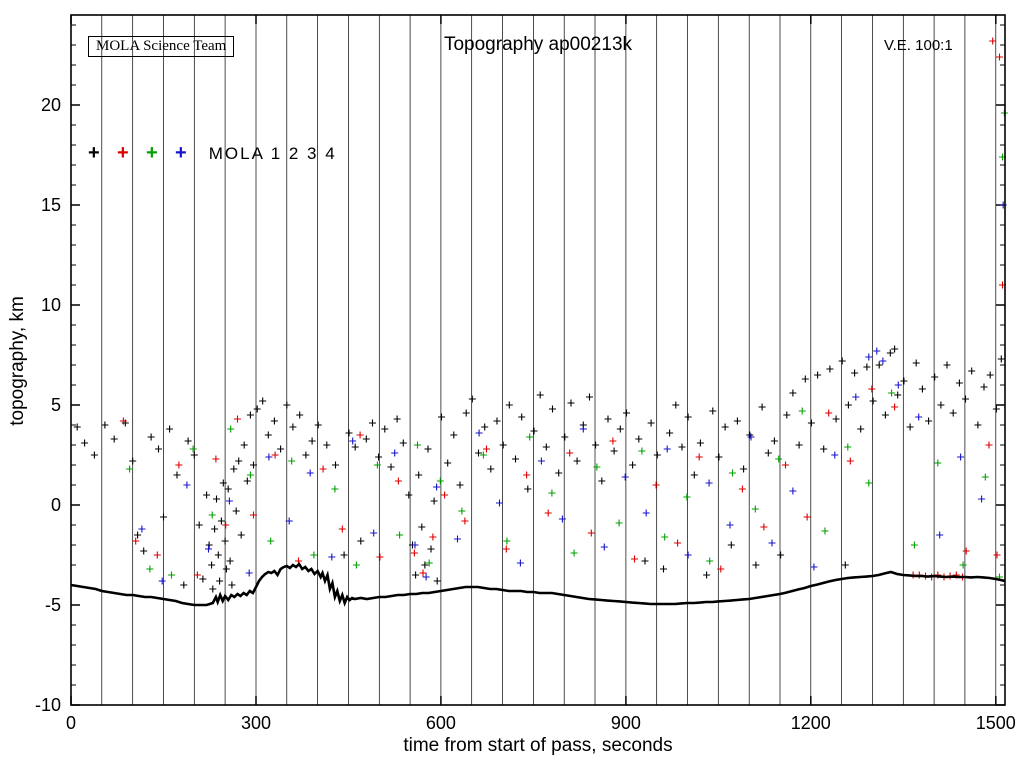 The height and width of the screenshot is (768, 1024). Describe the element at coordinates (441, 723) in the screenshot. I see `svg-text: 600` at that location.